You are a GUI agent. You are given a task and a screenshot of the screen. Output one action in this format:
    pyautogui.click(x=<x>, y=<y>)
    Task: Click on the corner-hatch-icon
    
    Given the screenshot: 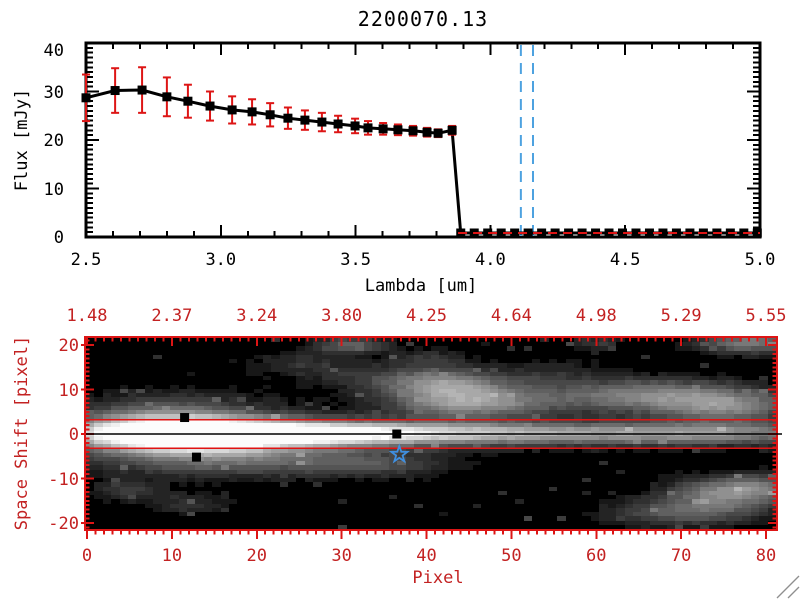 What is the action you would take?
    pyautogui.click(x=788, y=587)
    